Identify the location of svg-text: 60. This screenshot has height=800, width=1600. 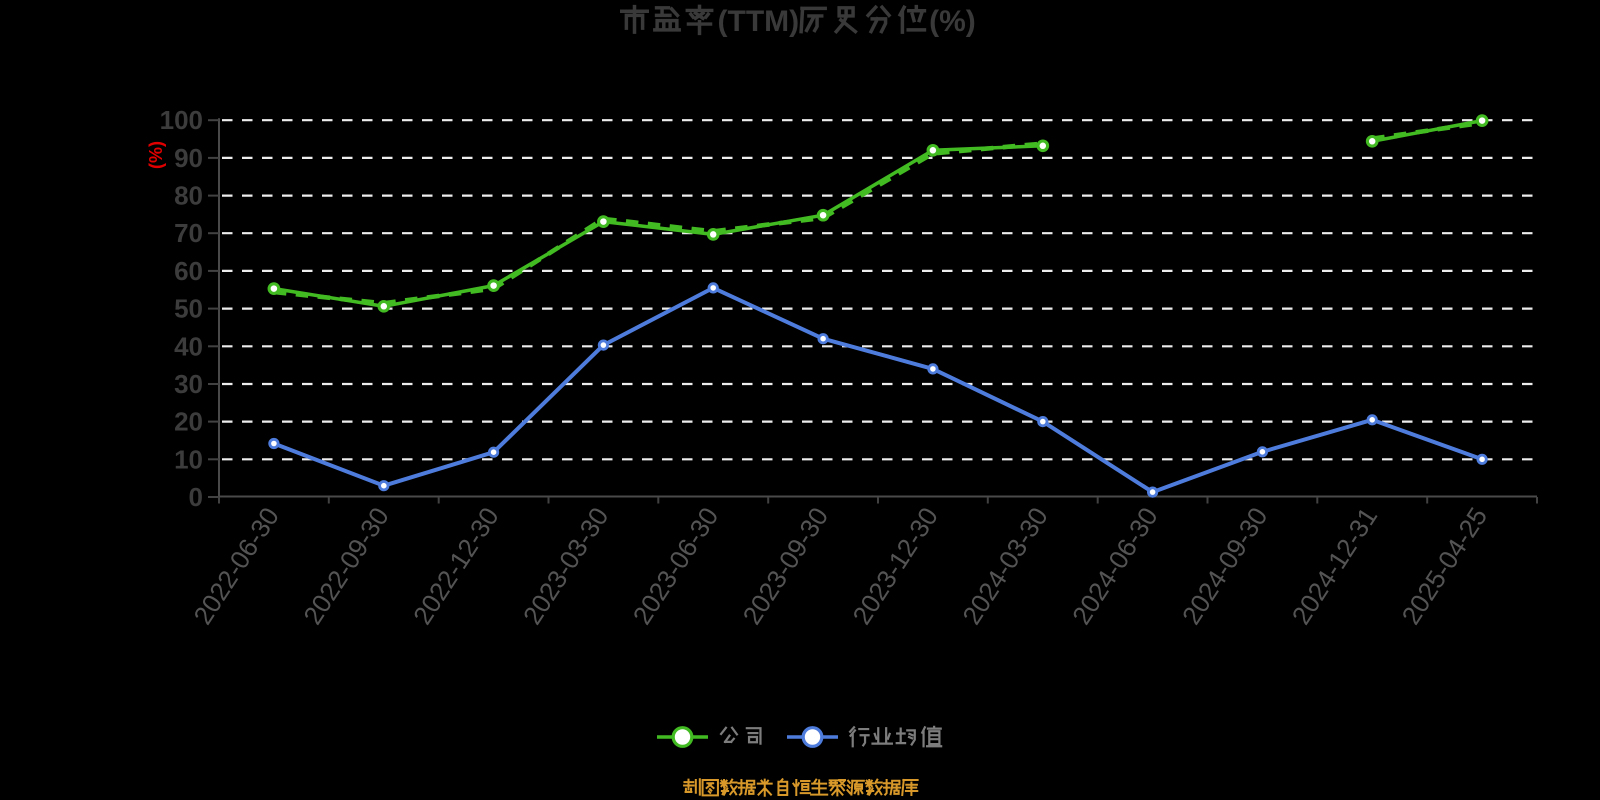
(188, 271).